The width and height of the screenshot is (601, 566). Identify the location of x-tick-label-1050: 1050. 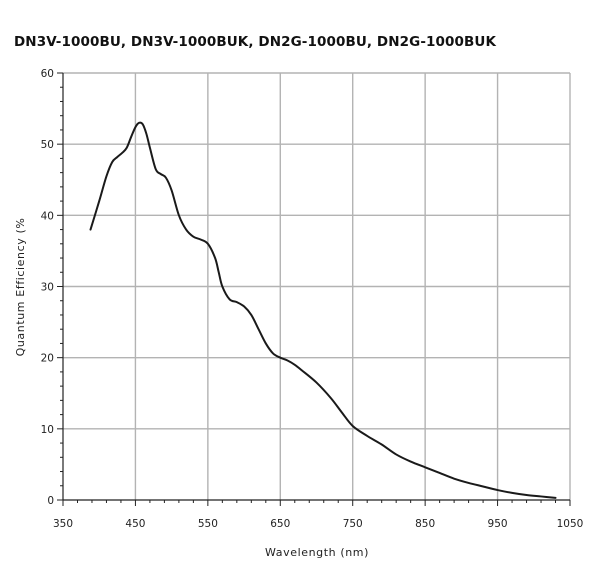
(570, 524).